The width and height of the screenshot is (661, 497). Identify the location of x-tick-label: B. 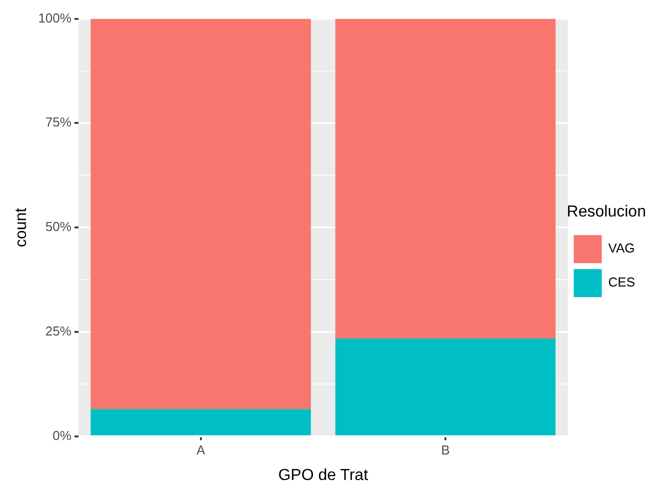
(445, 450).